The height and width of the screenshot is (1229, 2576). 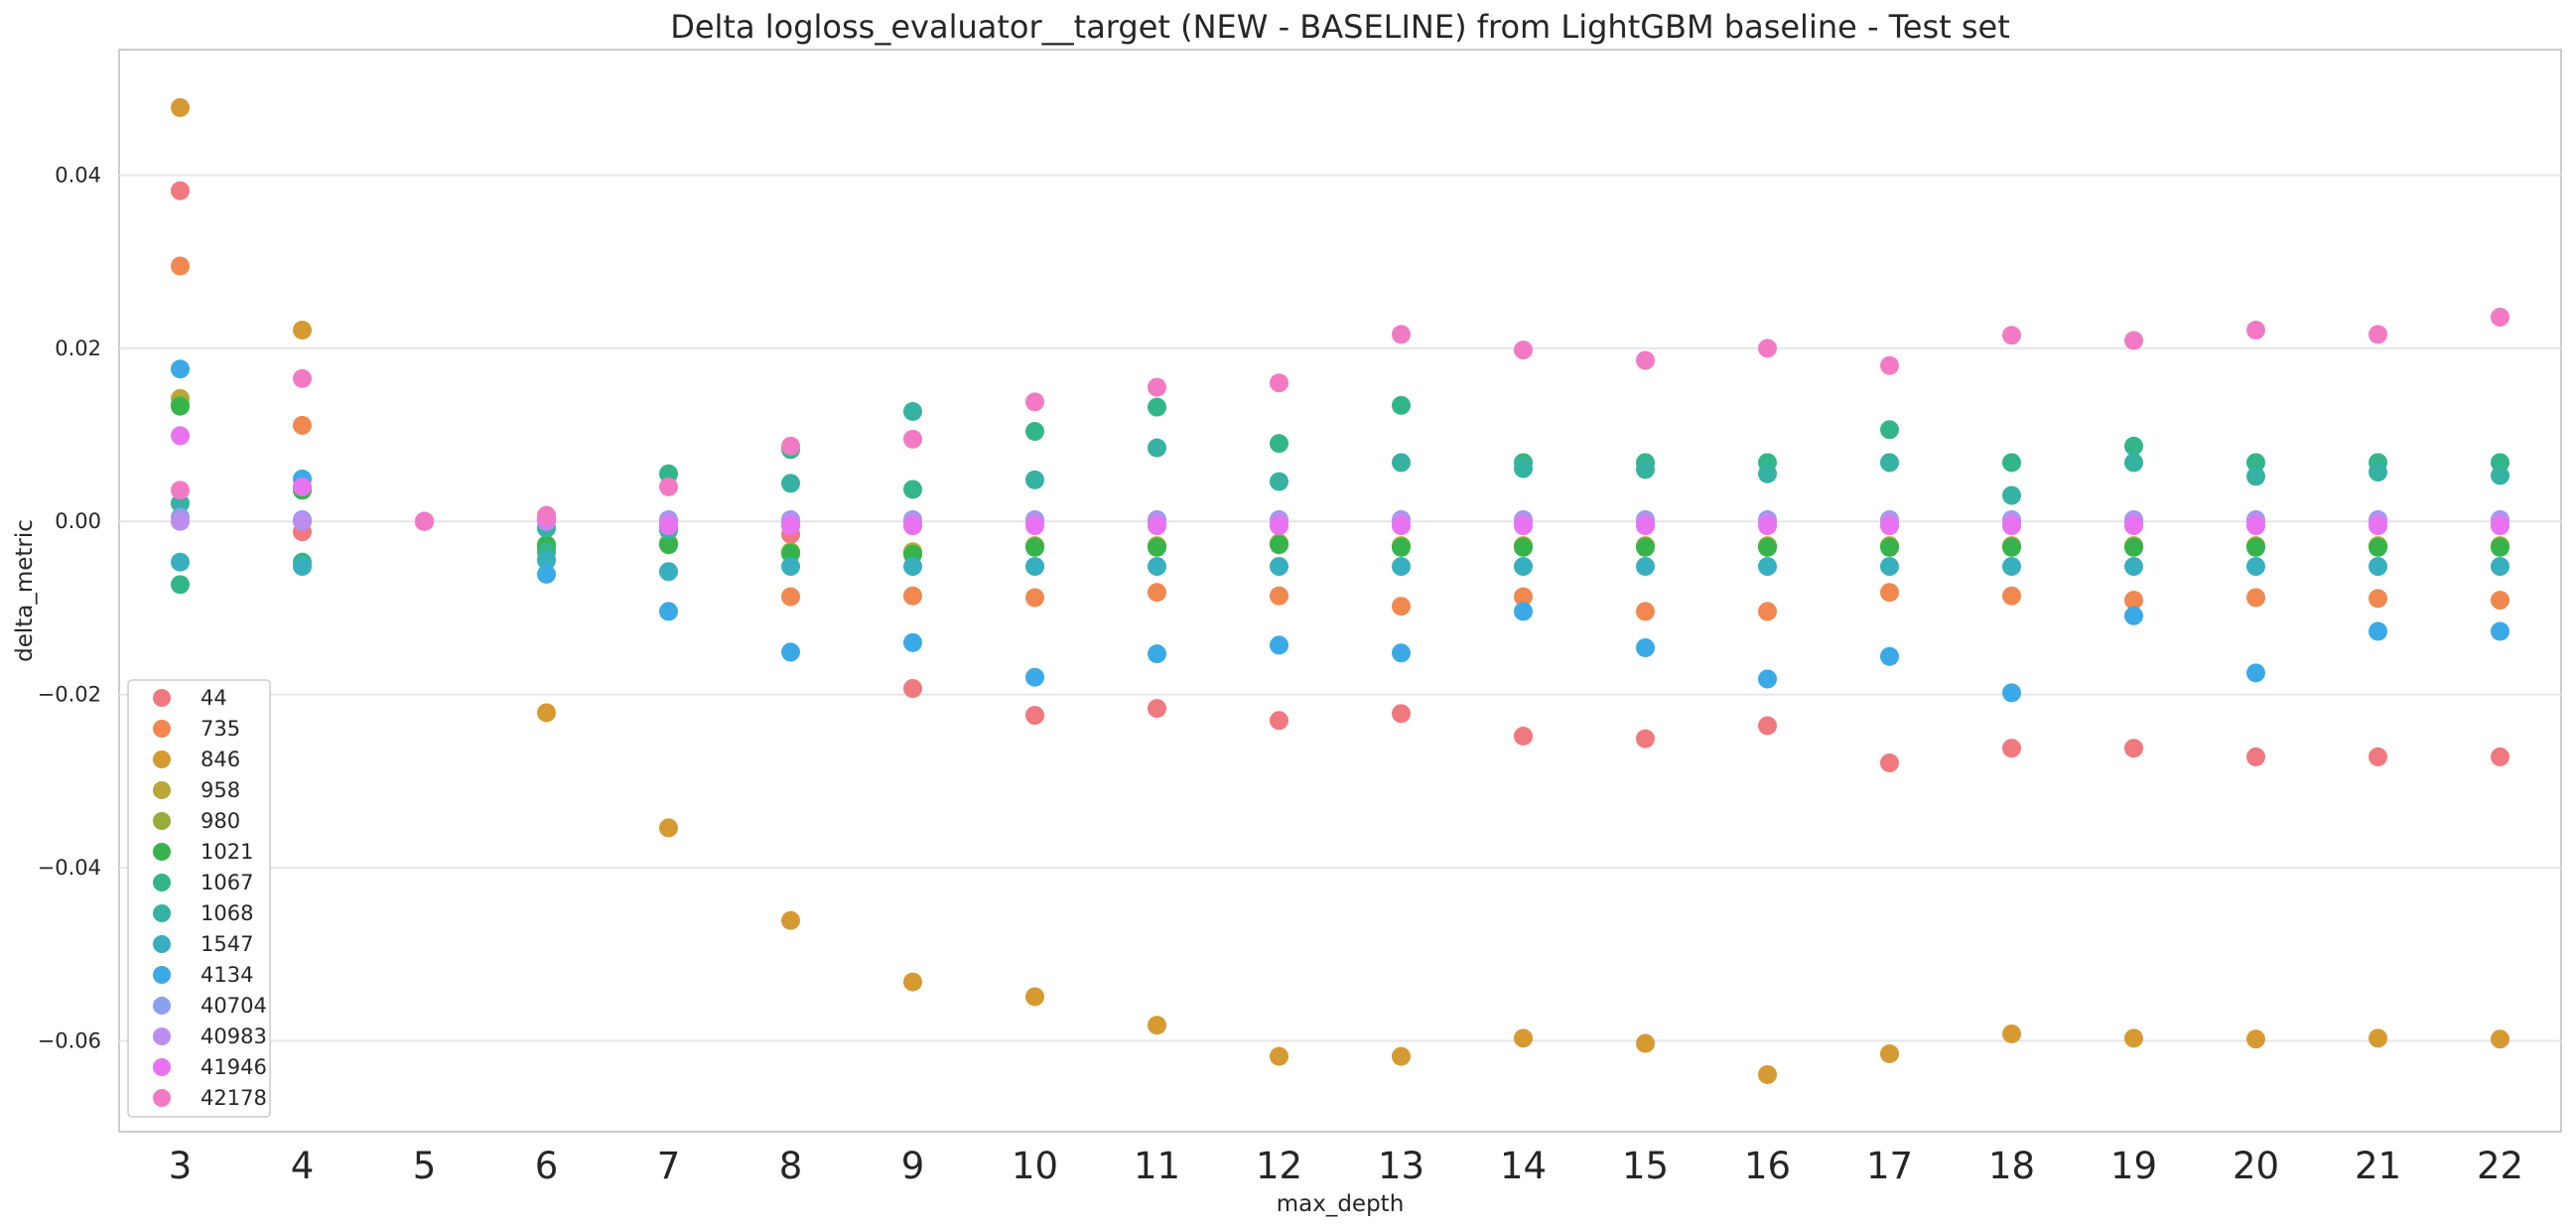 What do you see at coordinates (69, 607) in the screenshot?
I see `y-tick-labels: 0.04 0.02 0.00 −0.02 −0.04 −0.06` at bounding box center [69, 607].